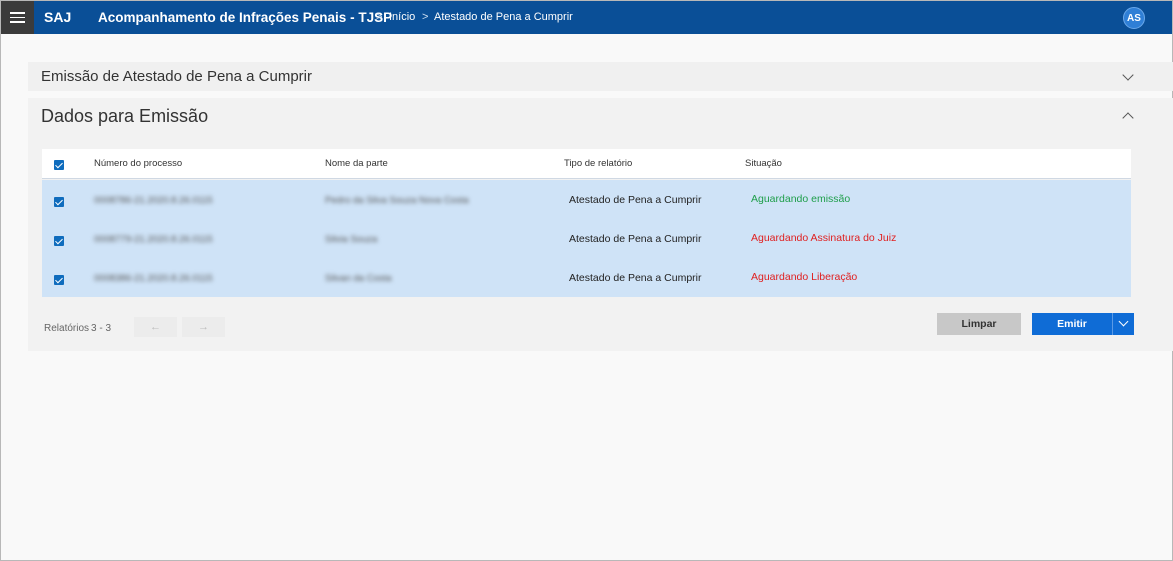  What do you see at coordinates (402, 17) in the screenshot?
I see `breadcrumb-inicio: Início` at bounding box center [402, 17].